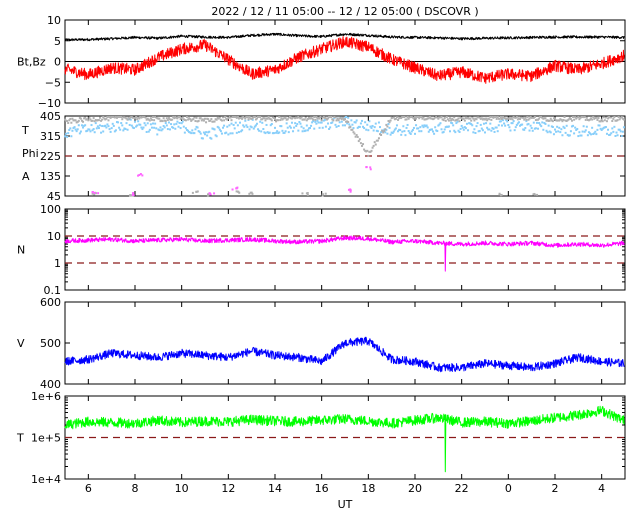 This screenshot has width=640, height=512. What do you see at coordinates (50, 343) in the screenshot?
I see `y-tick-label: 500` at bounding box center [50, 343].